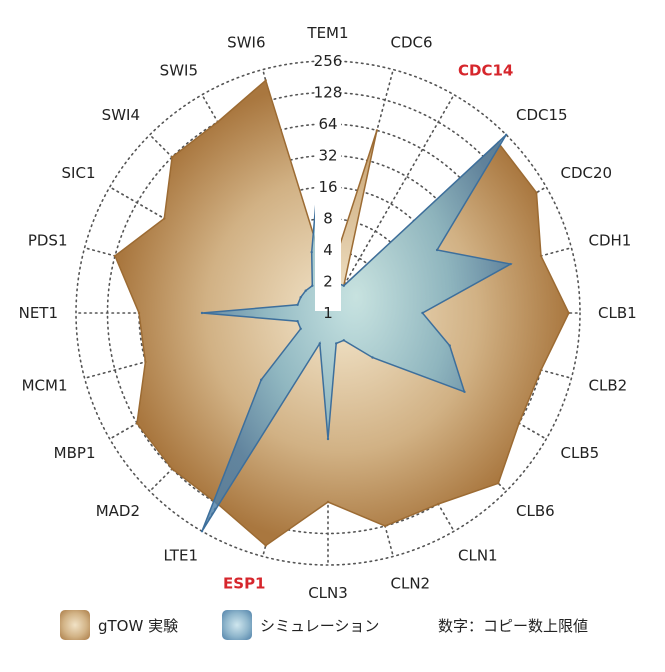 This screenshot has height=672, width=665. I want to click on radar-tick-labels: 1 2 4 8 16 32 64 128 256, so click(328, 180).